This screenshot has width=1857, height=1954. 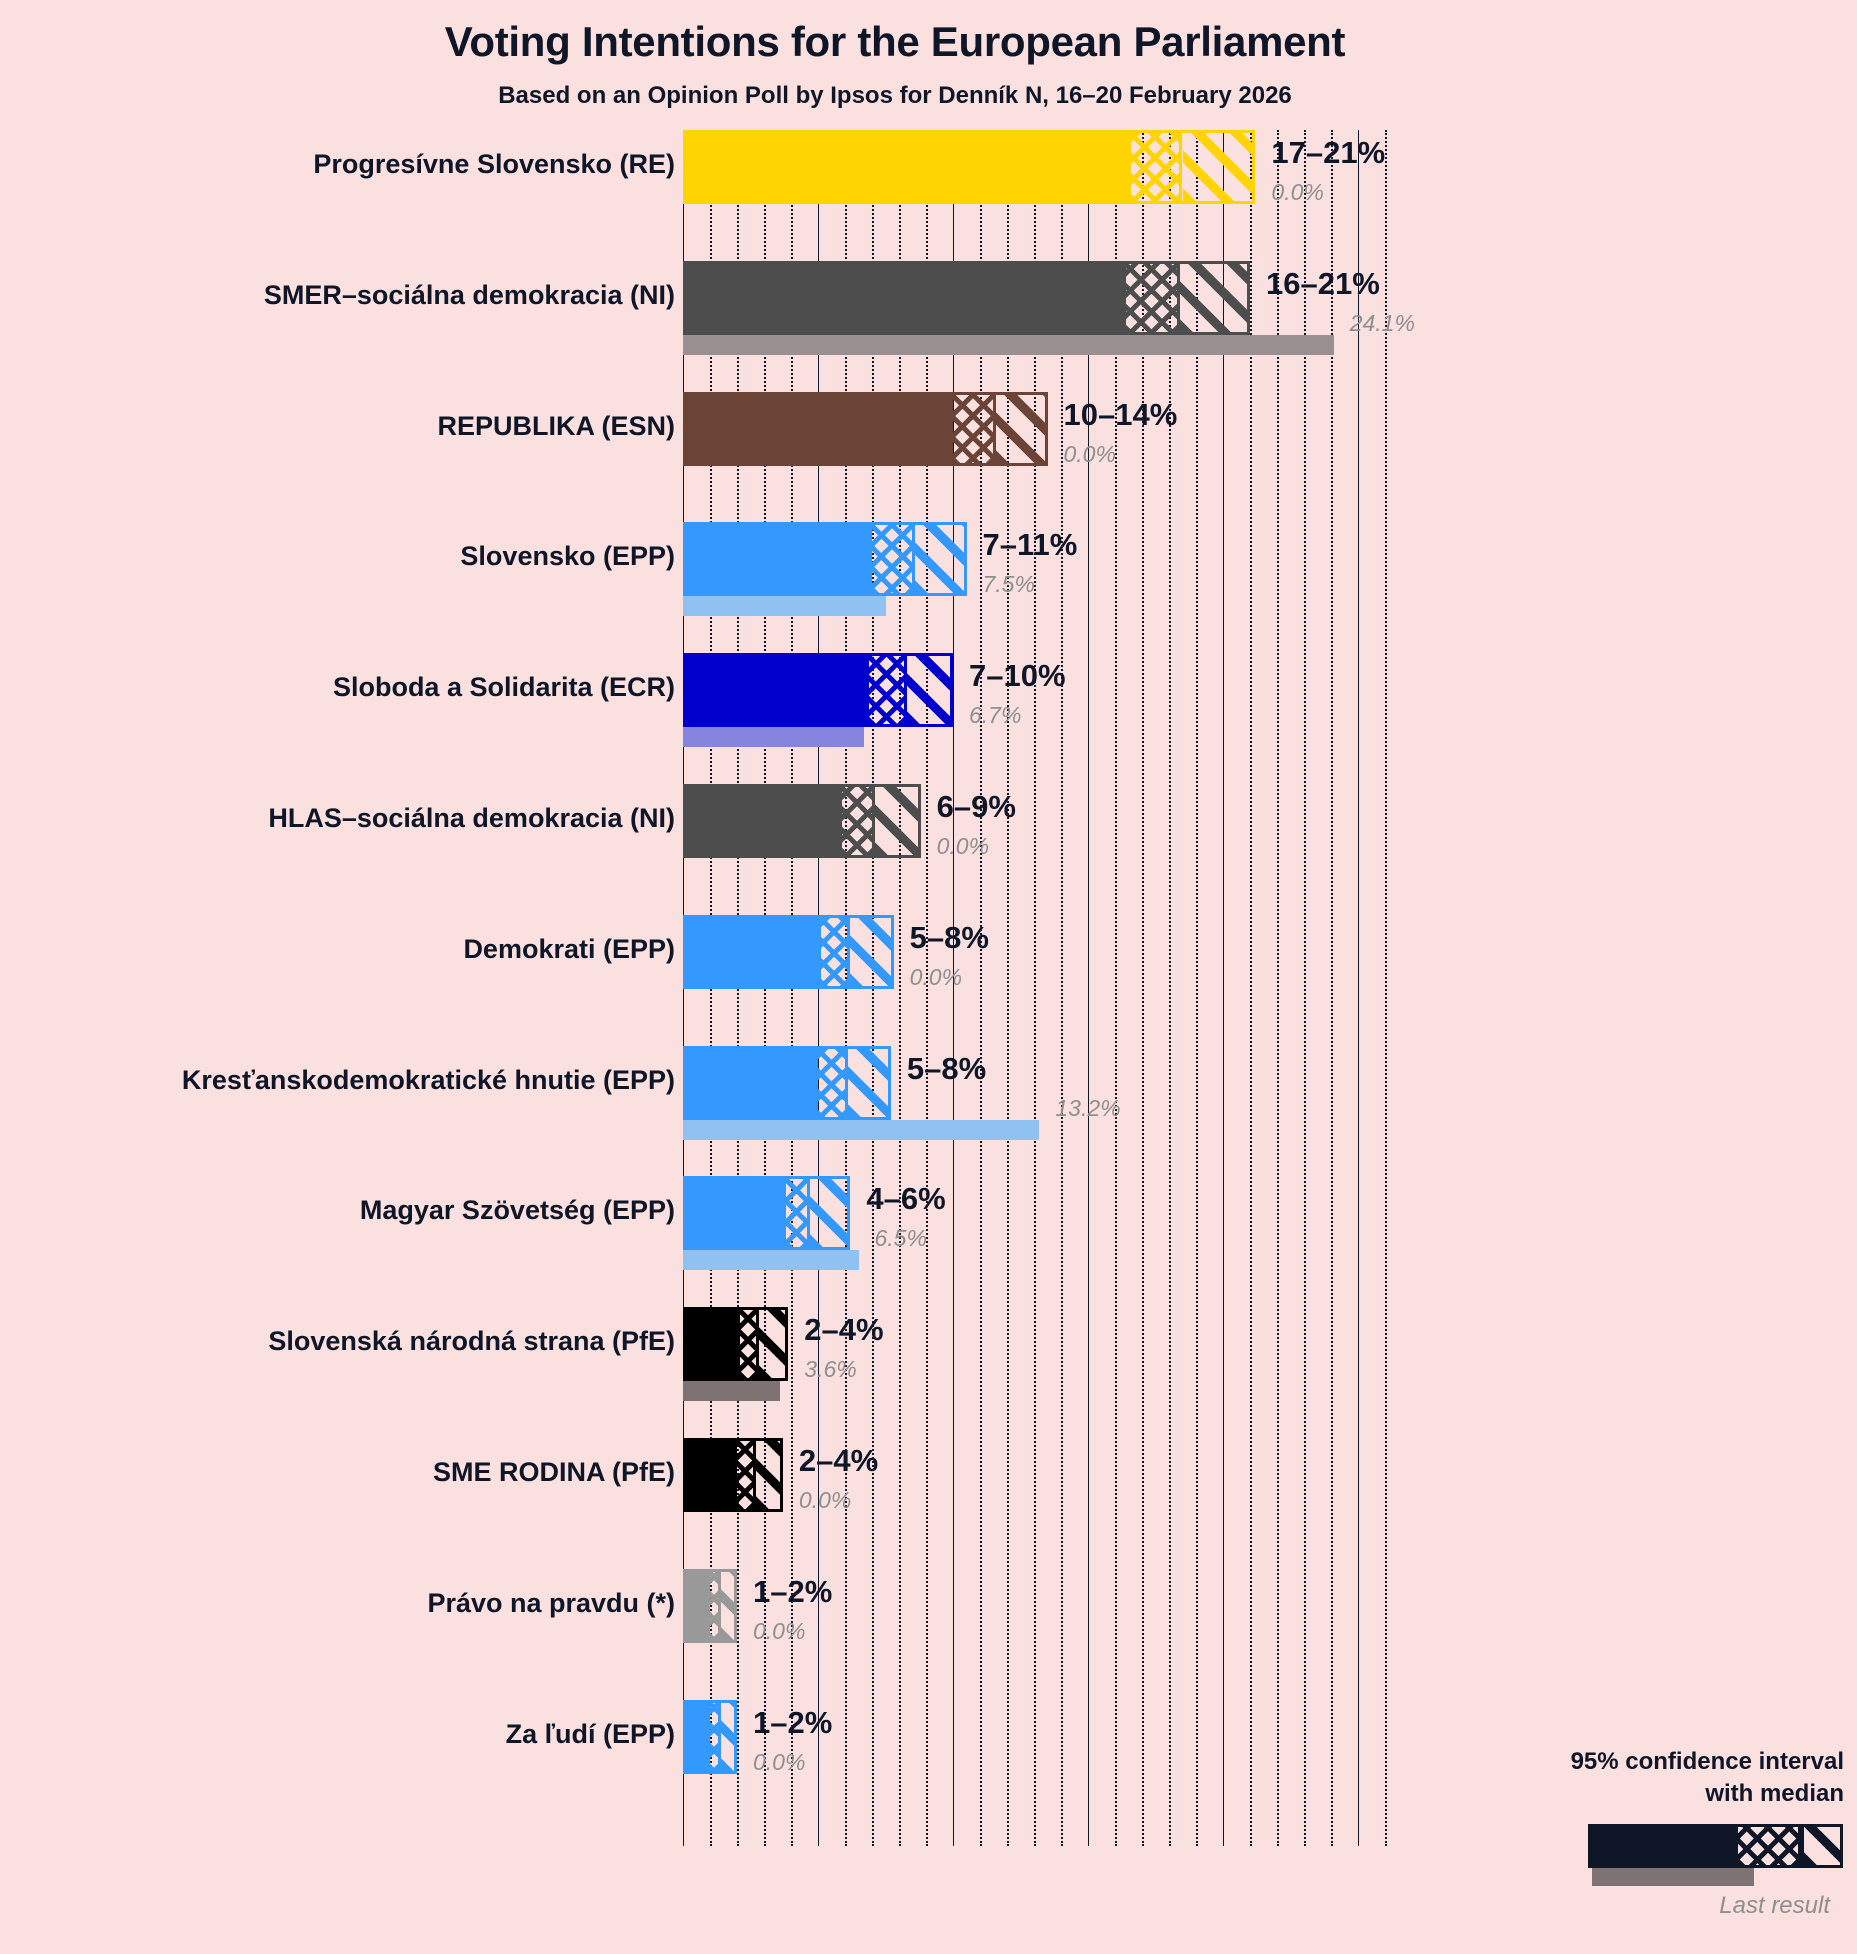 I want to click on party-label: SME RODINA (PfE), so click(x=554, y=1472).